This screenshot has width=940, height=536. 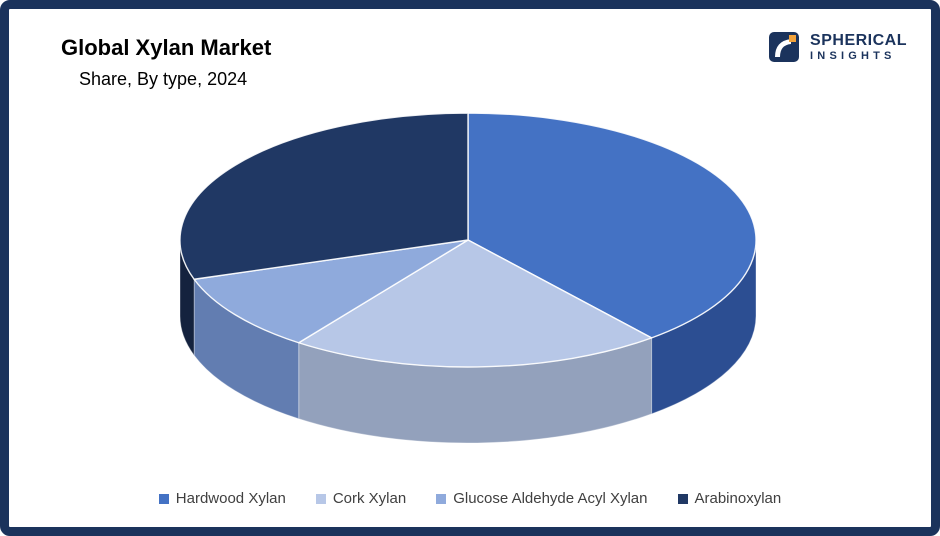 I want to click on legend-item-glucose-aldehyde-acyl-xylan: Glucose Aldehyde Acyl Xylan, so click(x=542, y=498).